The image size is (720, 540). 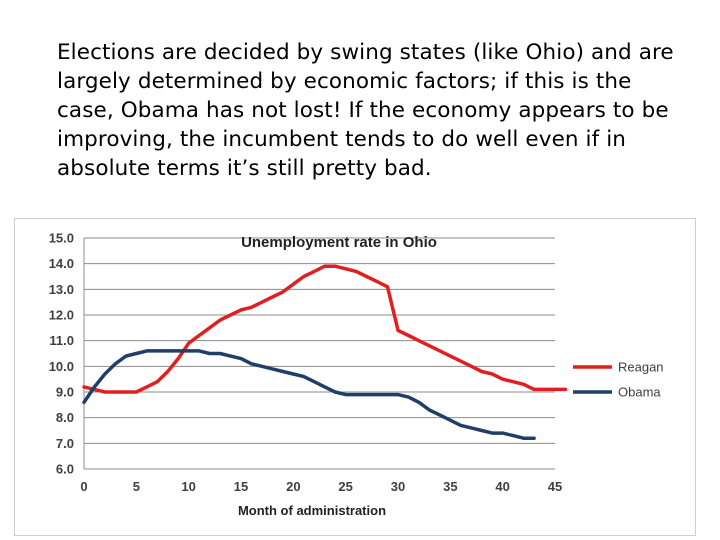 I want to click on y-tick-label: 9.0, so click(x=65, y=392).